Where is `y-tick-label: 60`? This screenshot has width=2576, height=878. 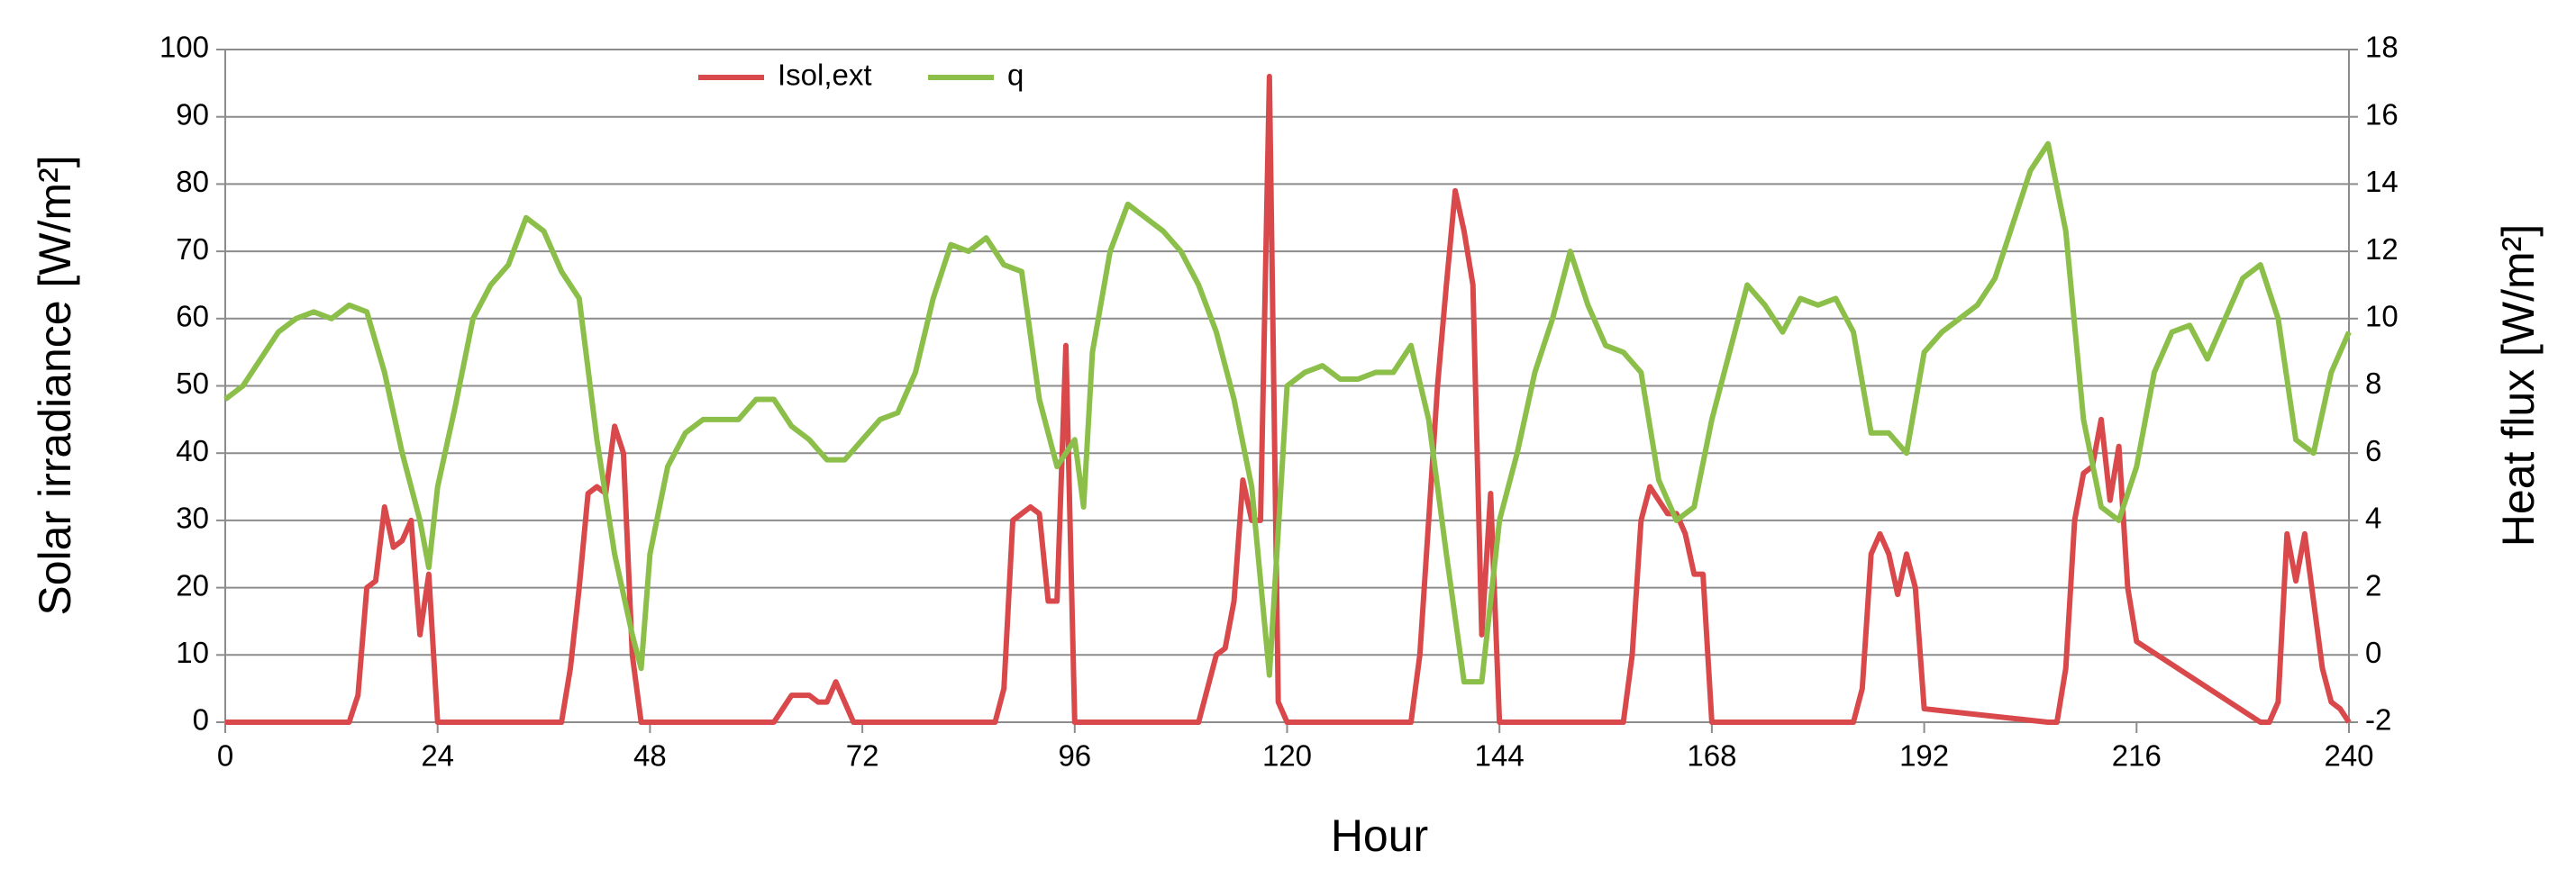
y-tick-label: 60 is located at coordinates (192, 317).